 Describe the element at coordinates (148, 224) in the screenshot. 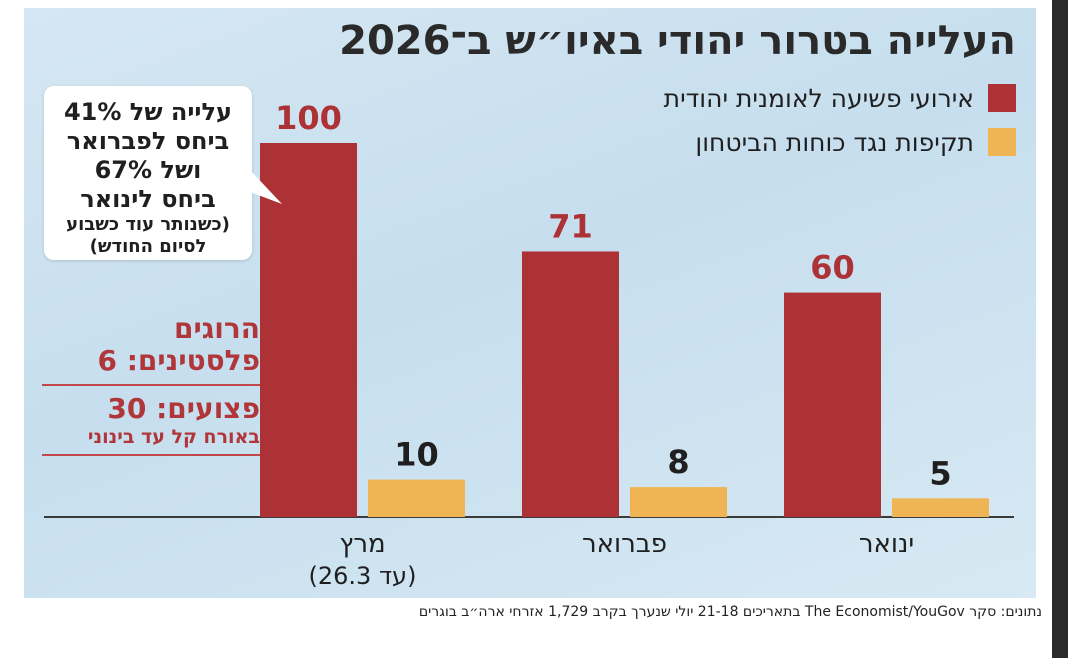

I see `callout-note: (כשנותר עוד כשבוע` at that location.